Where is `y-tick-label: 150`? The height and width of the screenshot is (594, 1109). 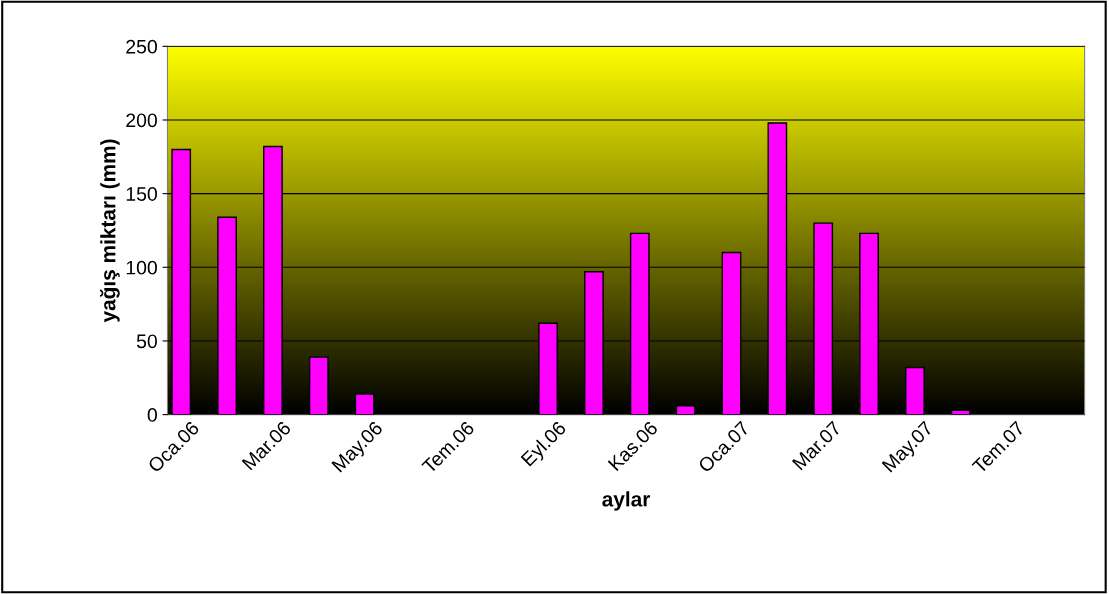
y-tick-label: 150 is located at coordinates (141, 194).